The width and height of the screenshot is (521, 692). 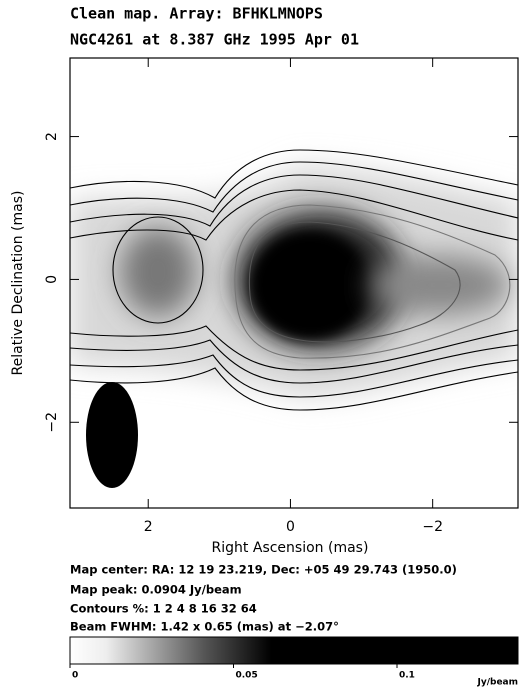 What do you see at coordinates (432, 527) in the screenshot?
I see `x-tick-label: −2` at bounding box center [432, 527].